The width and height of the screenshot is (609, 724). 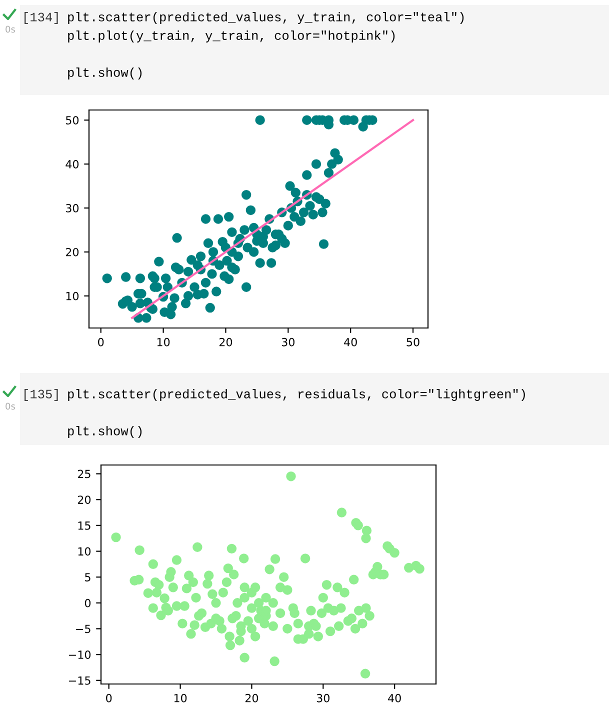 I want to click on y-tick-label: −5, so click(x=83, y=629).